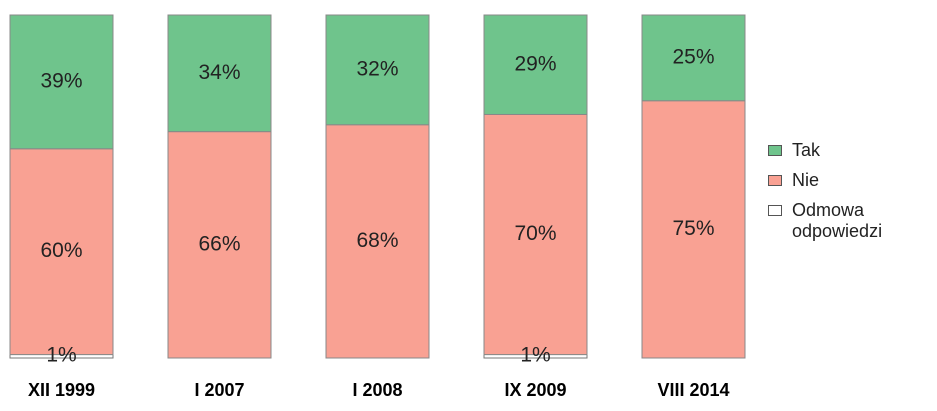 The height and width of the screenshot is (411, 937). Describe the element at coordinates (693, 390) in the screenshot. I see `x-tick-label: VIII 2014` at that location.